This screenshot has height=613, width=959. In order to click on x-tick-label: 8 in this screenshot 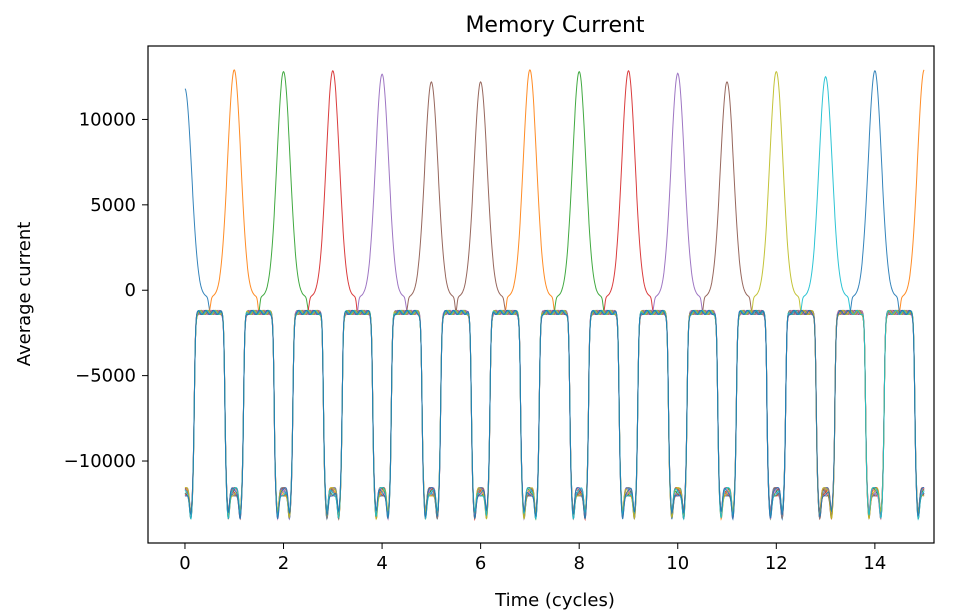, I will do `click(578, 563)`.